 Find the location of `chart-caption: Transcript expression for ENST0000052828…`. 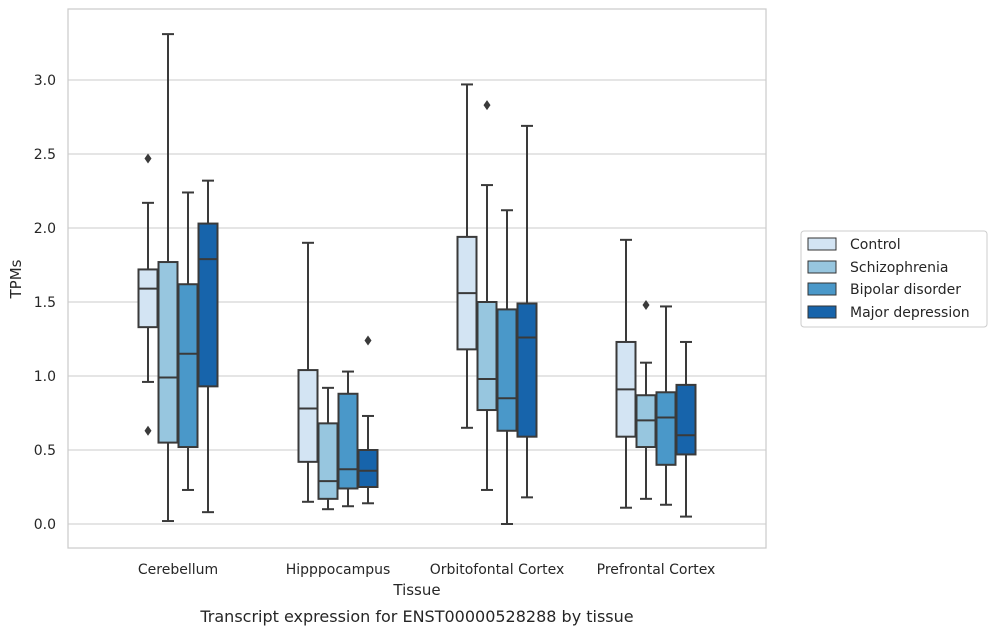

chart-caption: Transcript expression for ENST0000052828… is located at coordinates (416, 616).